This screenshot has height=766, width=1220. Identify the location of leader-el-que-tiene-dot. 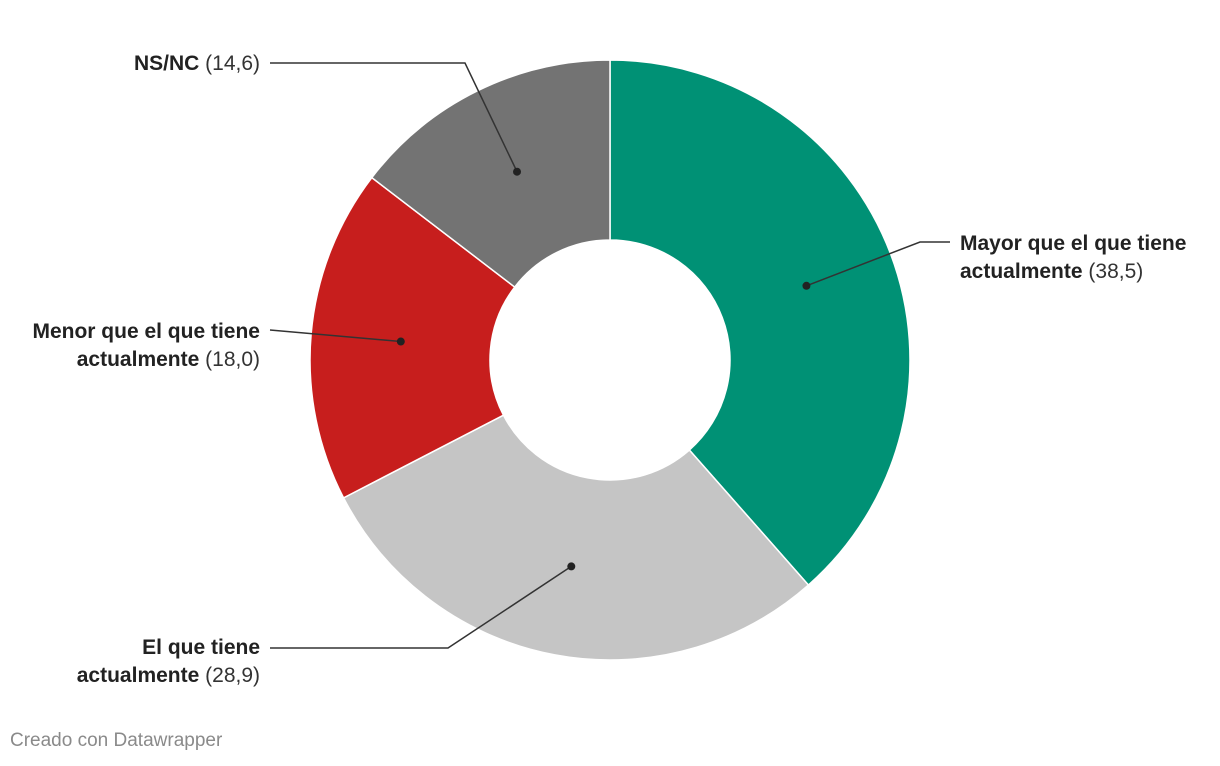
(571, 566).